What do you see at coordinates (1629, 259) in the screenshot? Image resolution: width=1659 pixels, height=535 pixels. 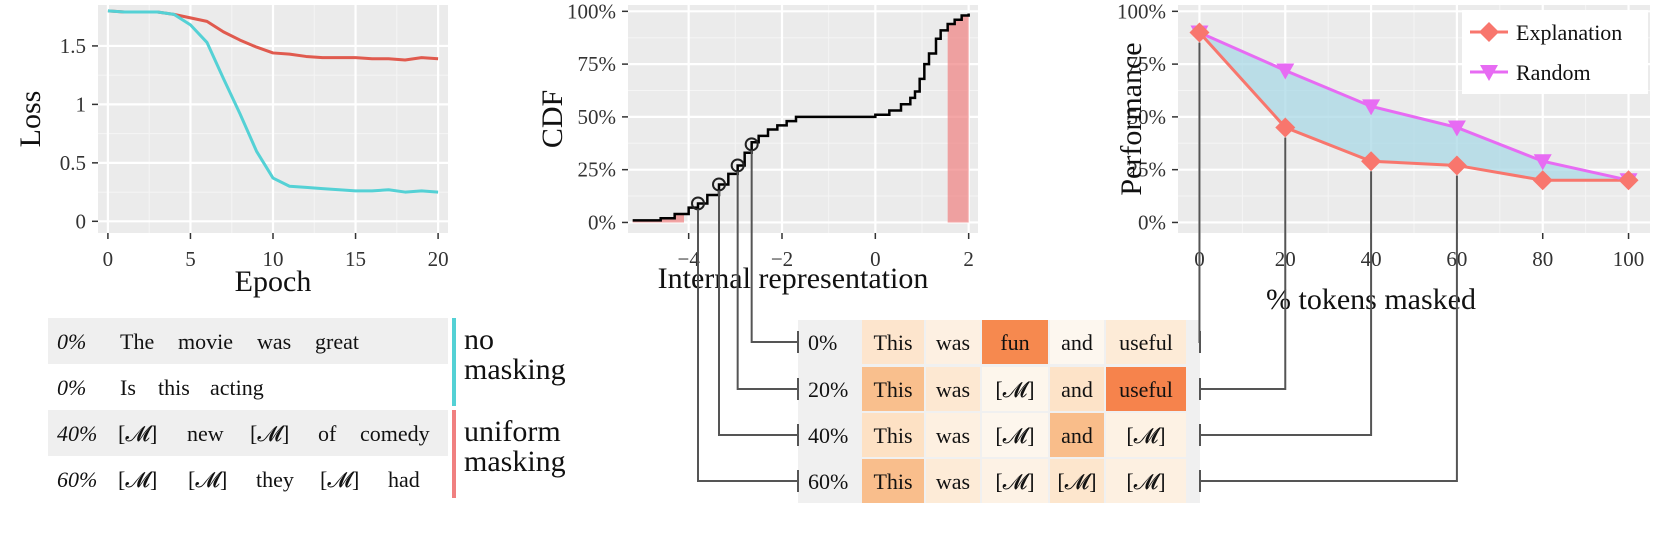 I see `x-tick-label: 100` at bounding box center [1629, 259].